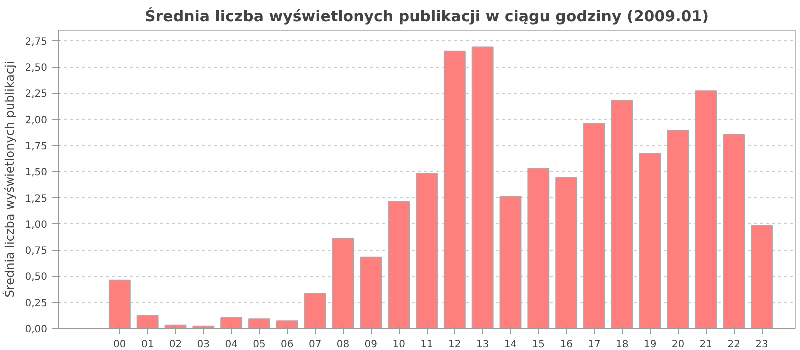 This screenshot has width=800, height=350. I want to click on y-tick-label: 1,75, so click(36, 147).